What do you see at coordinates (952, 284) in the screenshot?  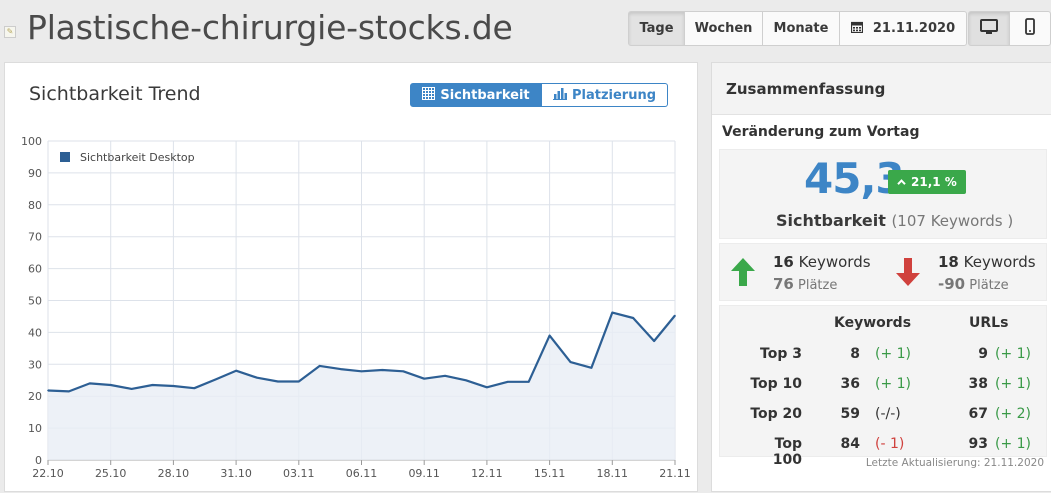 I see `places-down-count: -90` at bounding box center [952, 284].